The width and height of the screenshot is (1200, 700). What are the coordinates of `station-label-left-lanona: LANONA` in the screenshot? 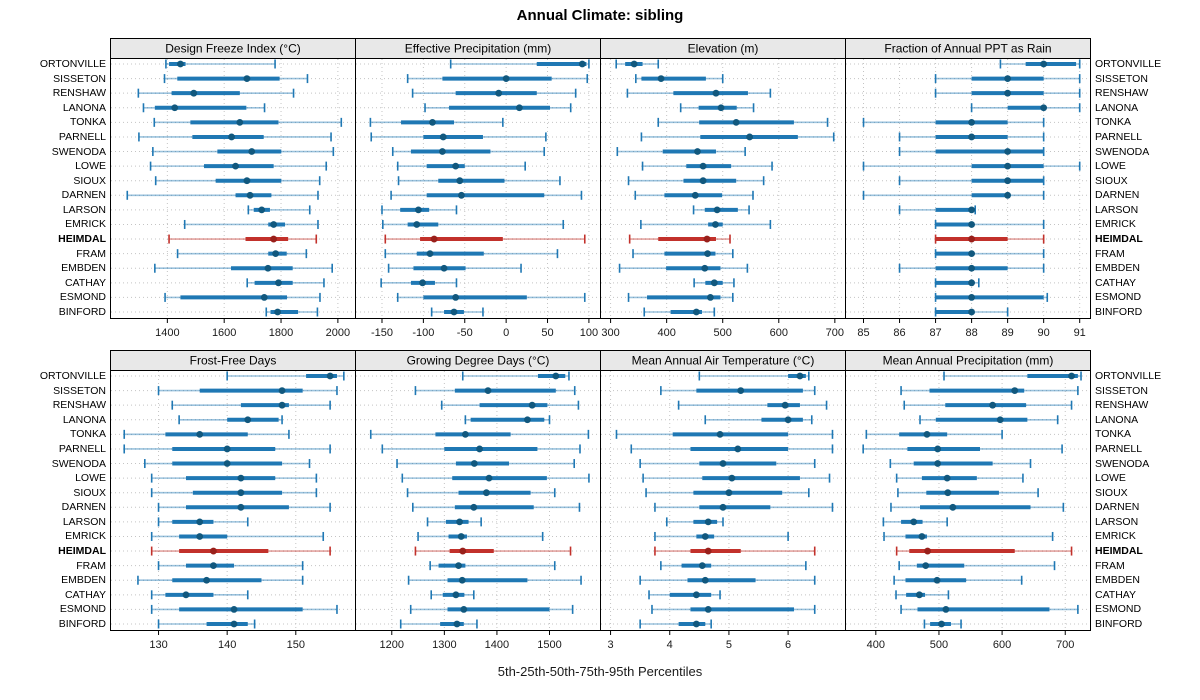 It's located at (84, 107).